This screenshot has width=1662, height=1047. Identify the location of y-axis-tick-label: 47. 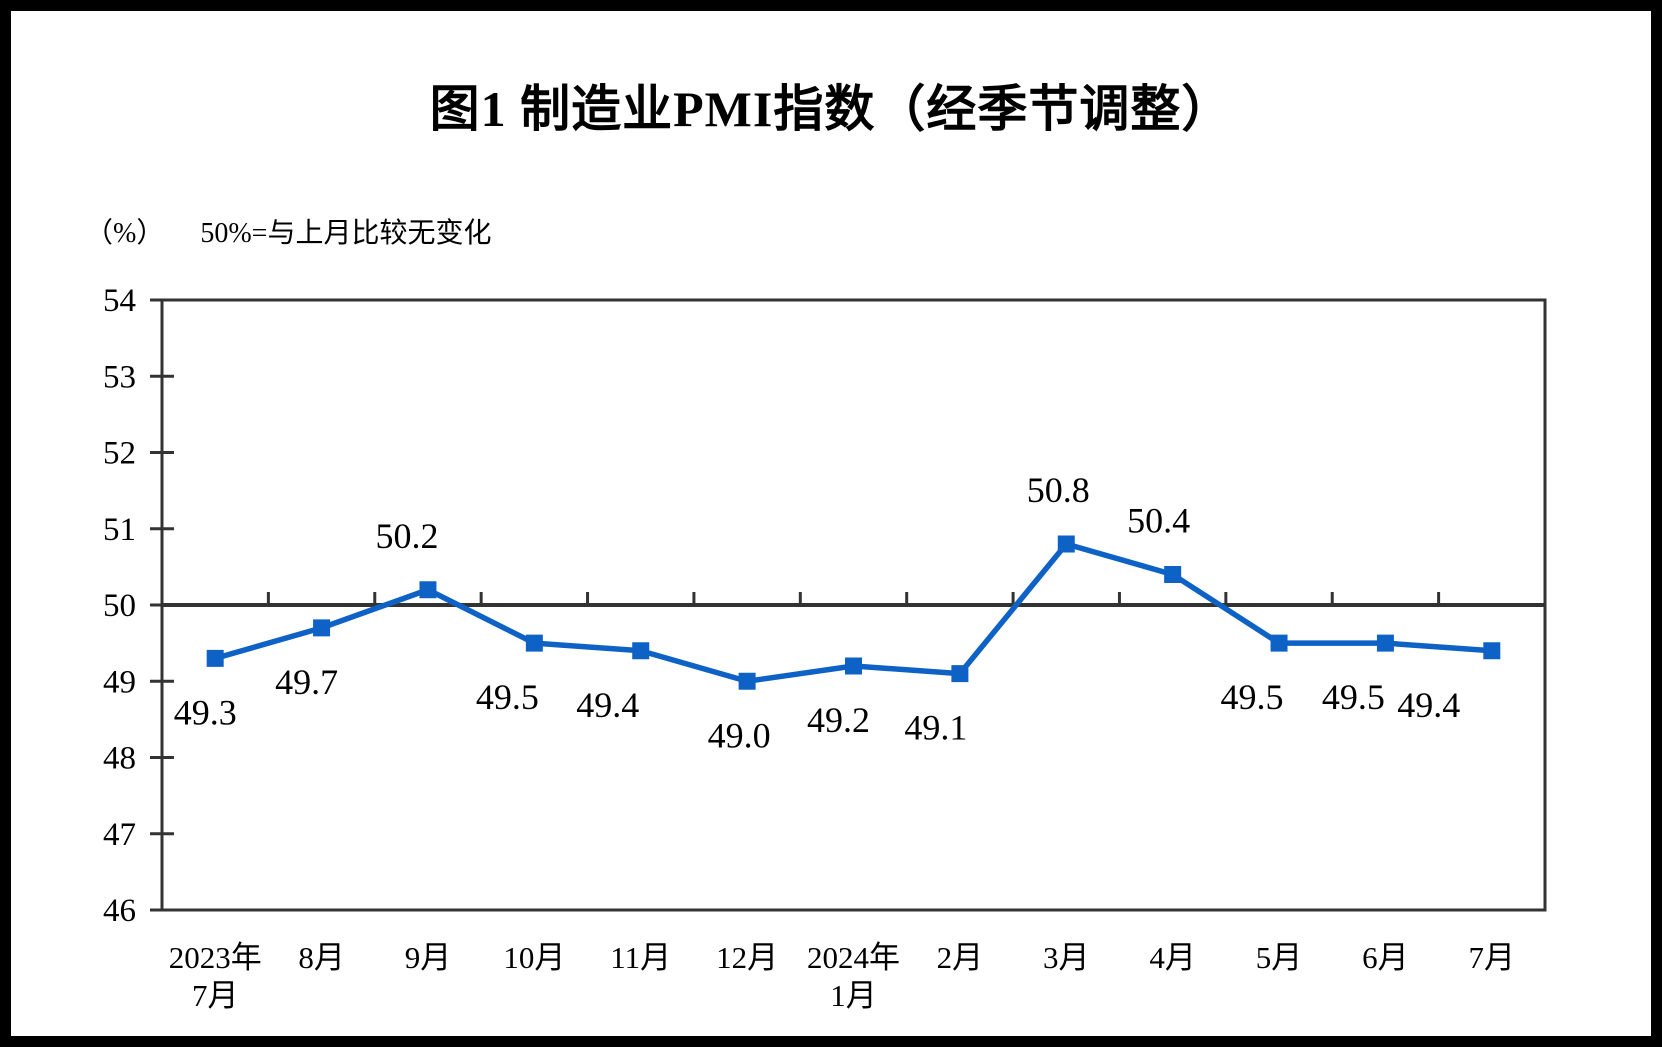
(119, 835).